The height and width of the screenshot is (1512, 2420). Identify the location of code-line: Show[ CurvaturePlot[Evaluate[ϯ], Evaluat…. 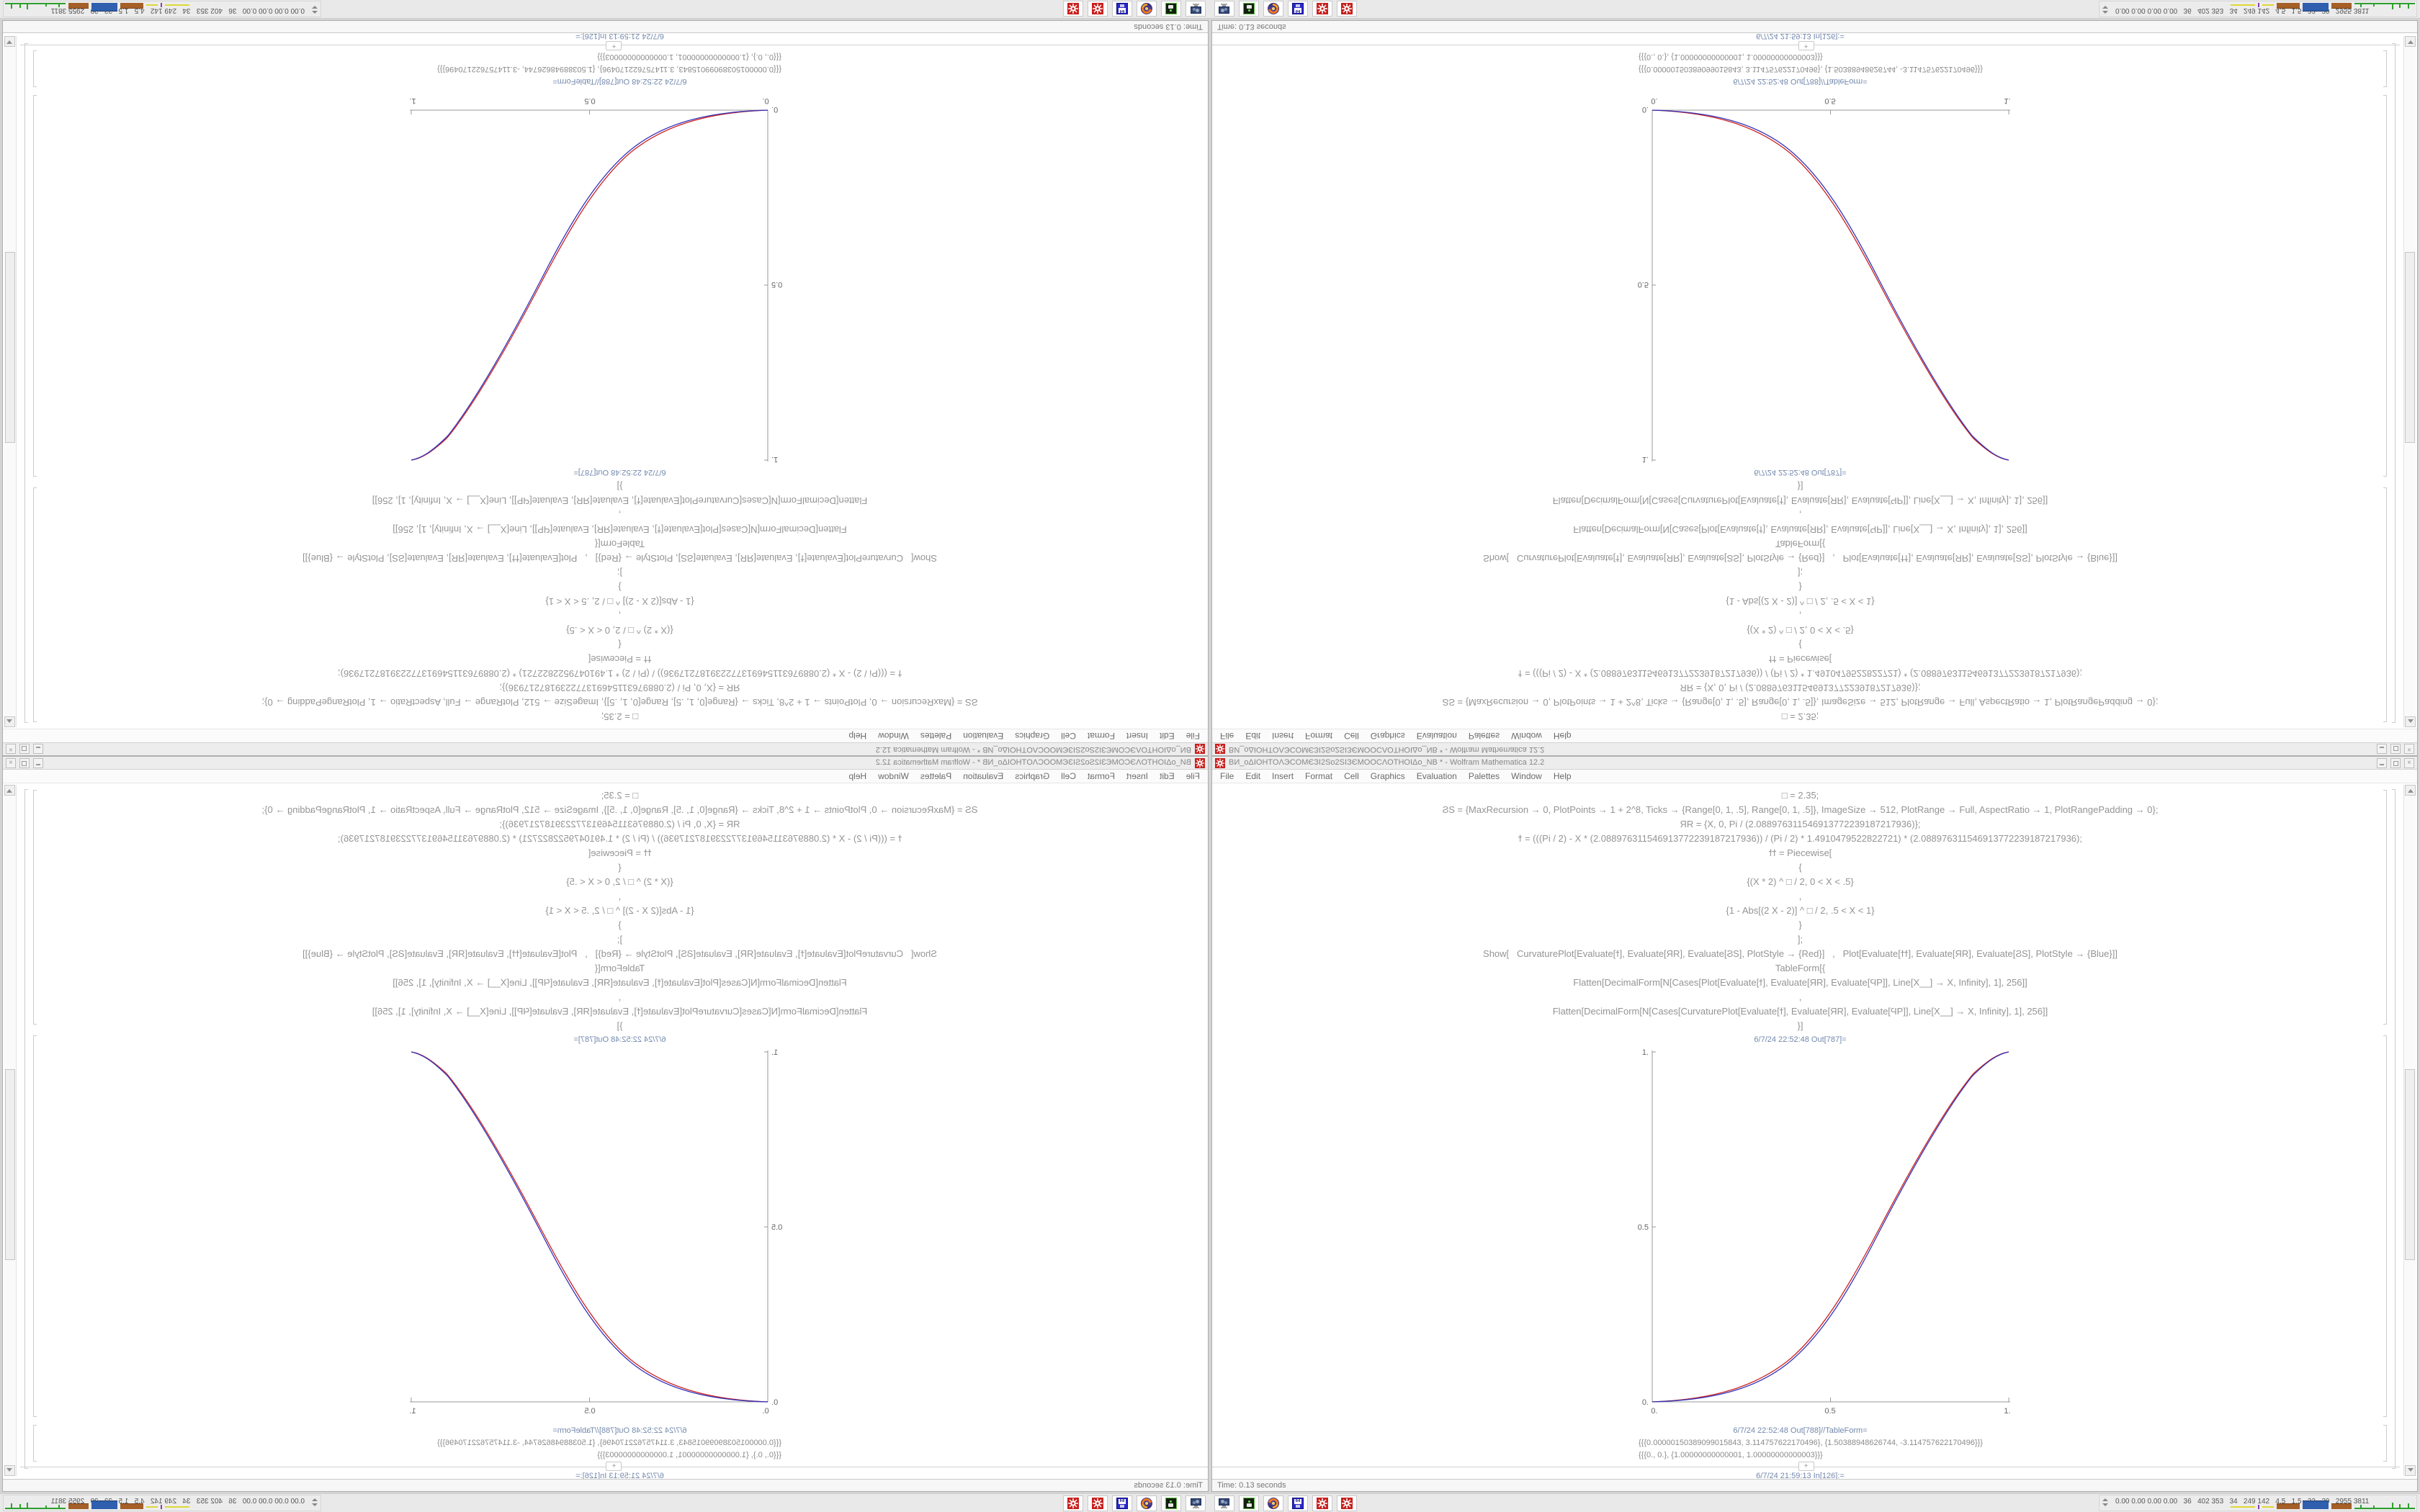
(1801, 953).